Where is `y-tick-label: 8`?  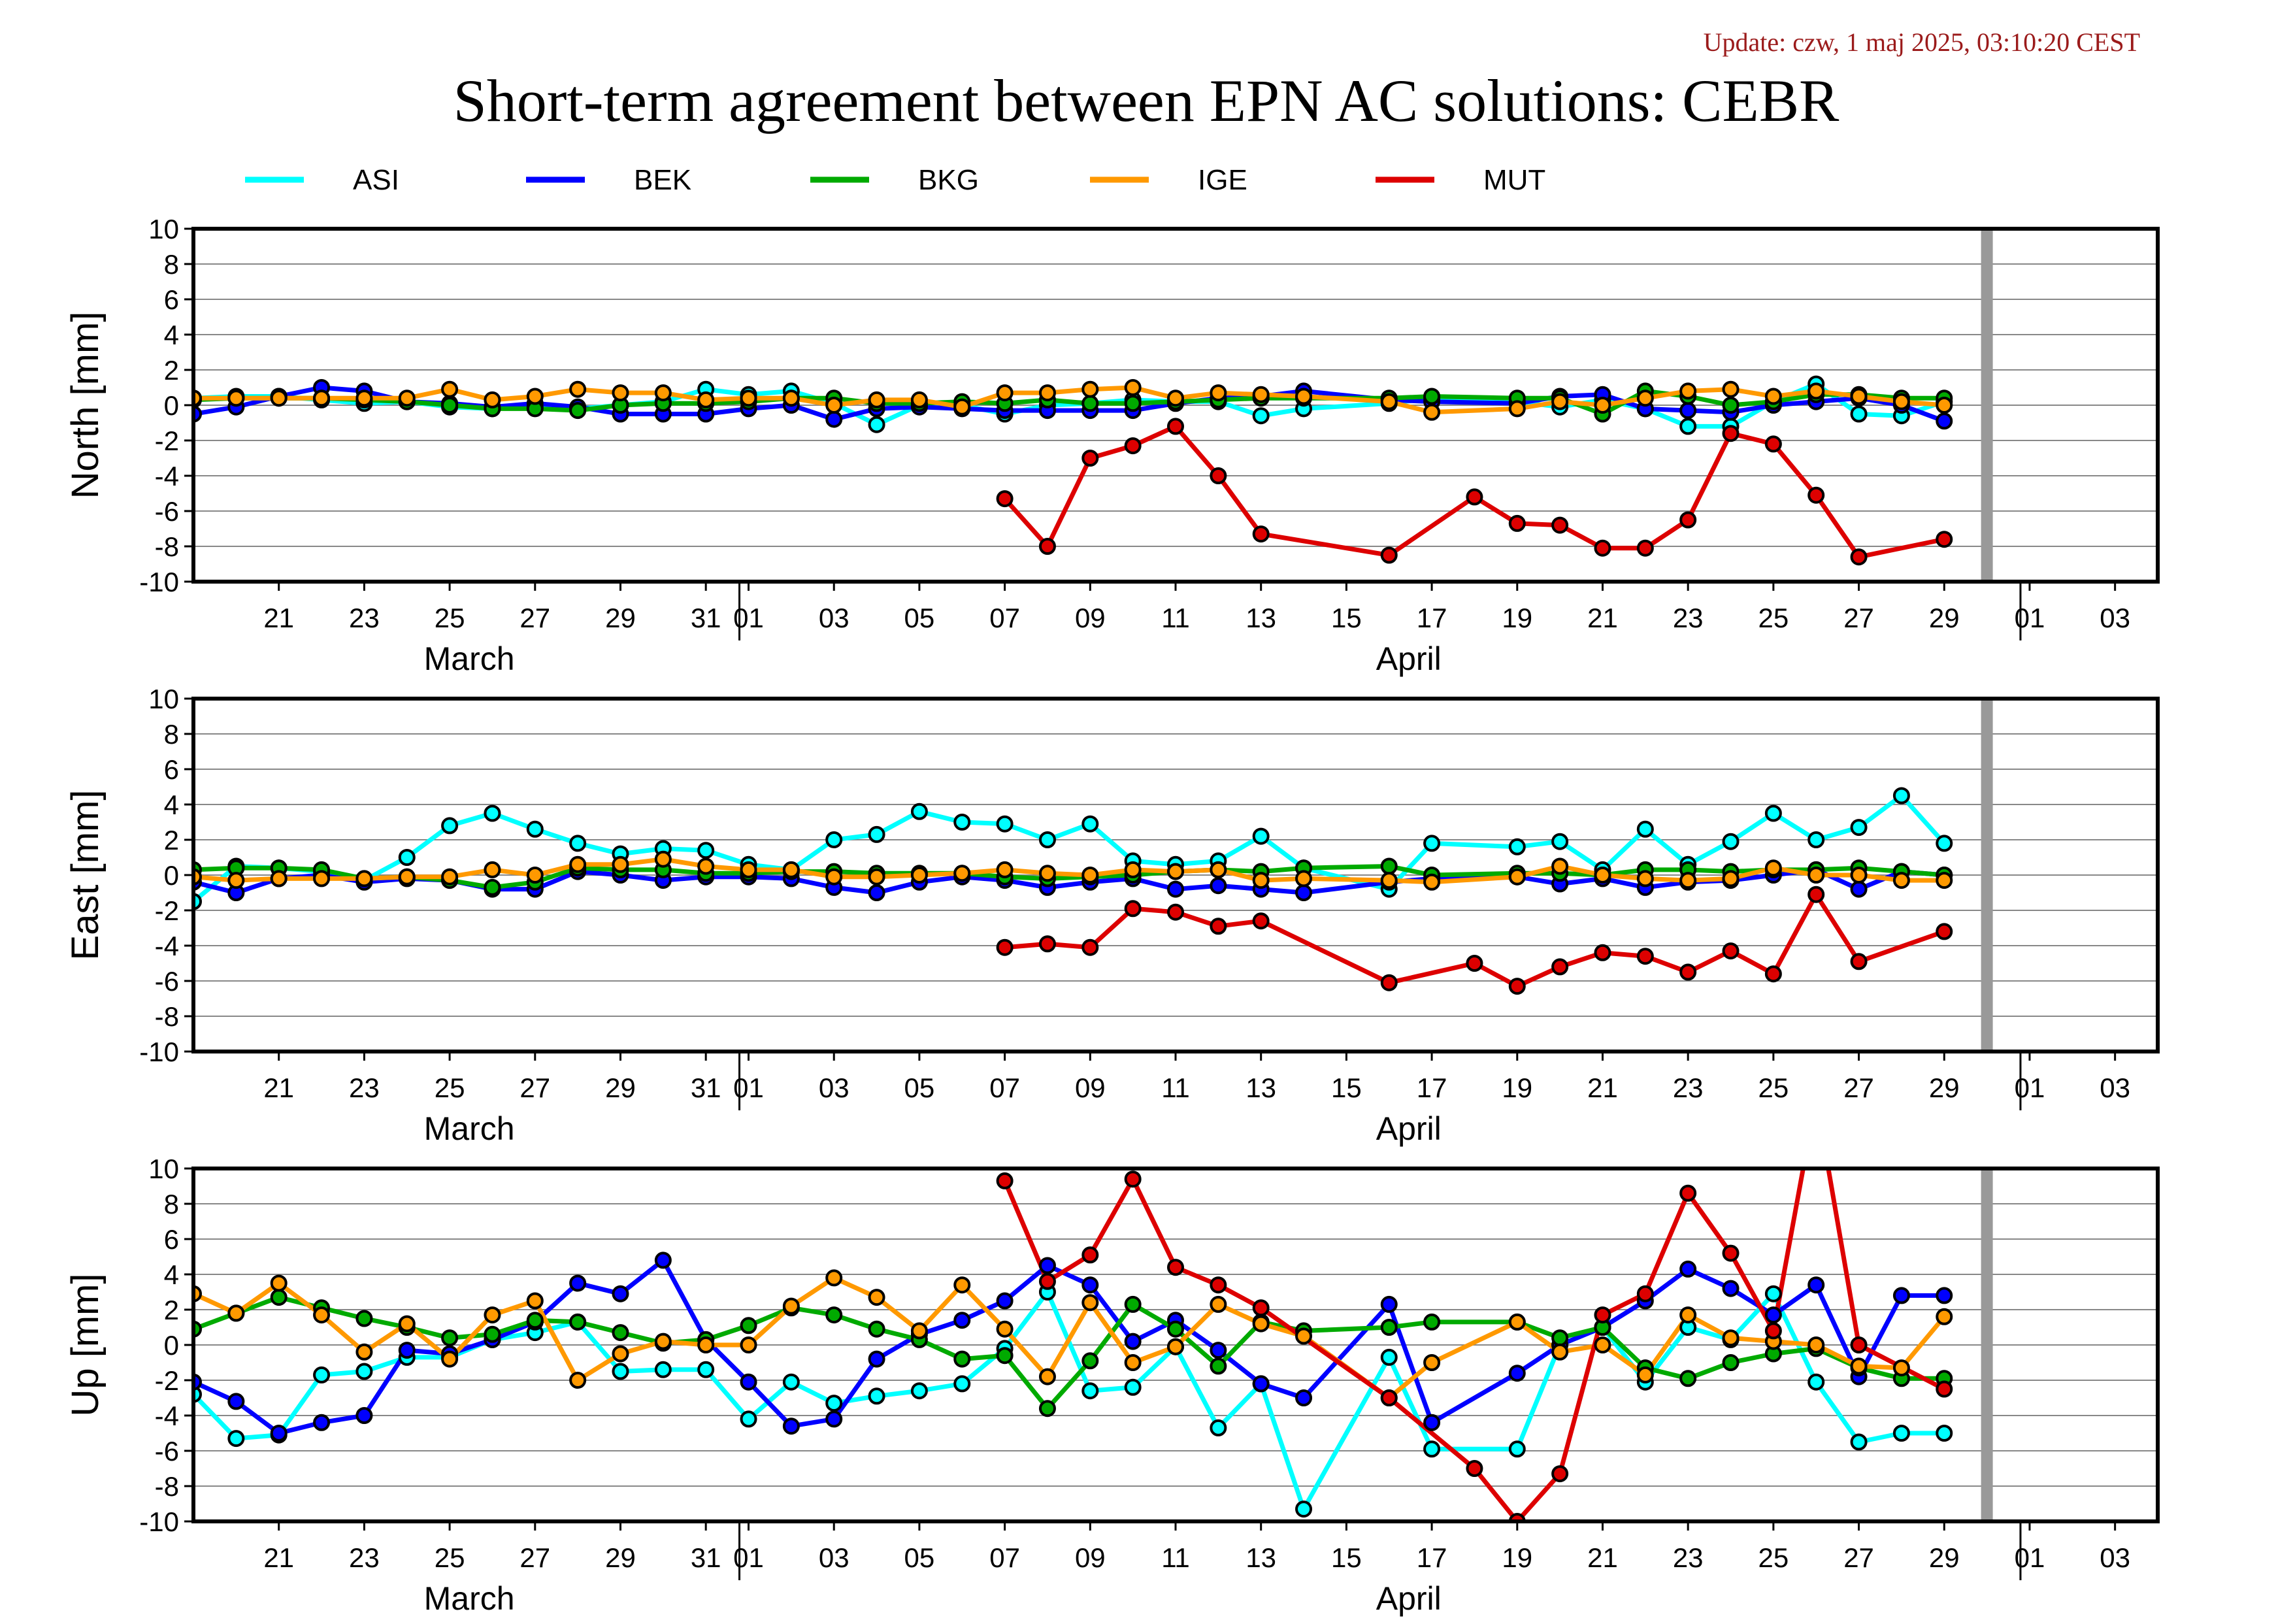 y-tick-label: 8 is located at coordinates (171, 734).